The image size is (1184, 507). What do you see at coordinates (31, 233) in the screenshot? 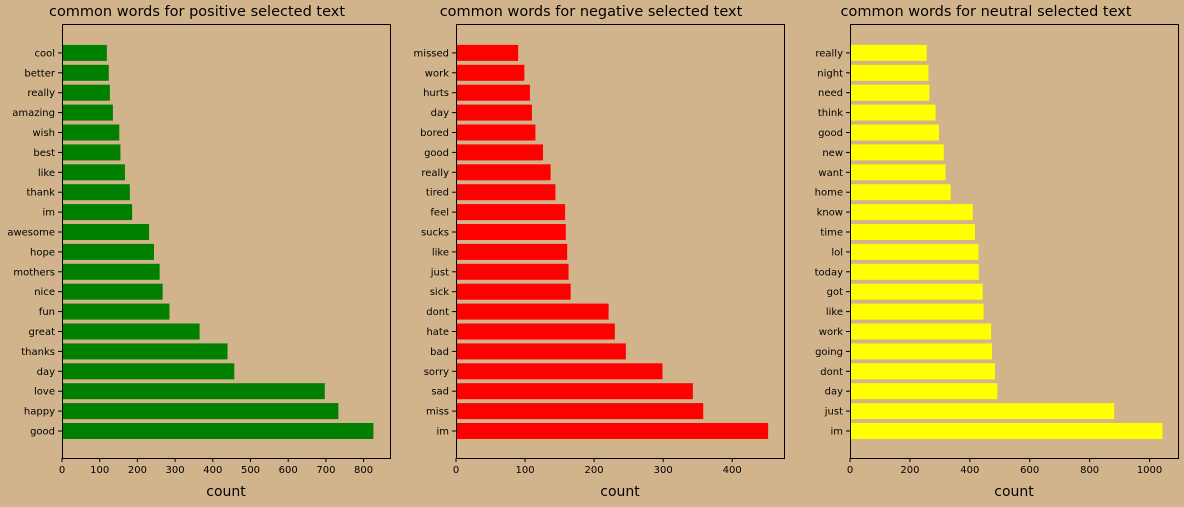
I see `y-tick-label: awesome` at bounding box center [31, 233].